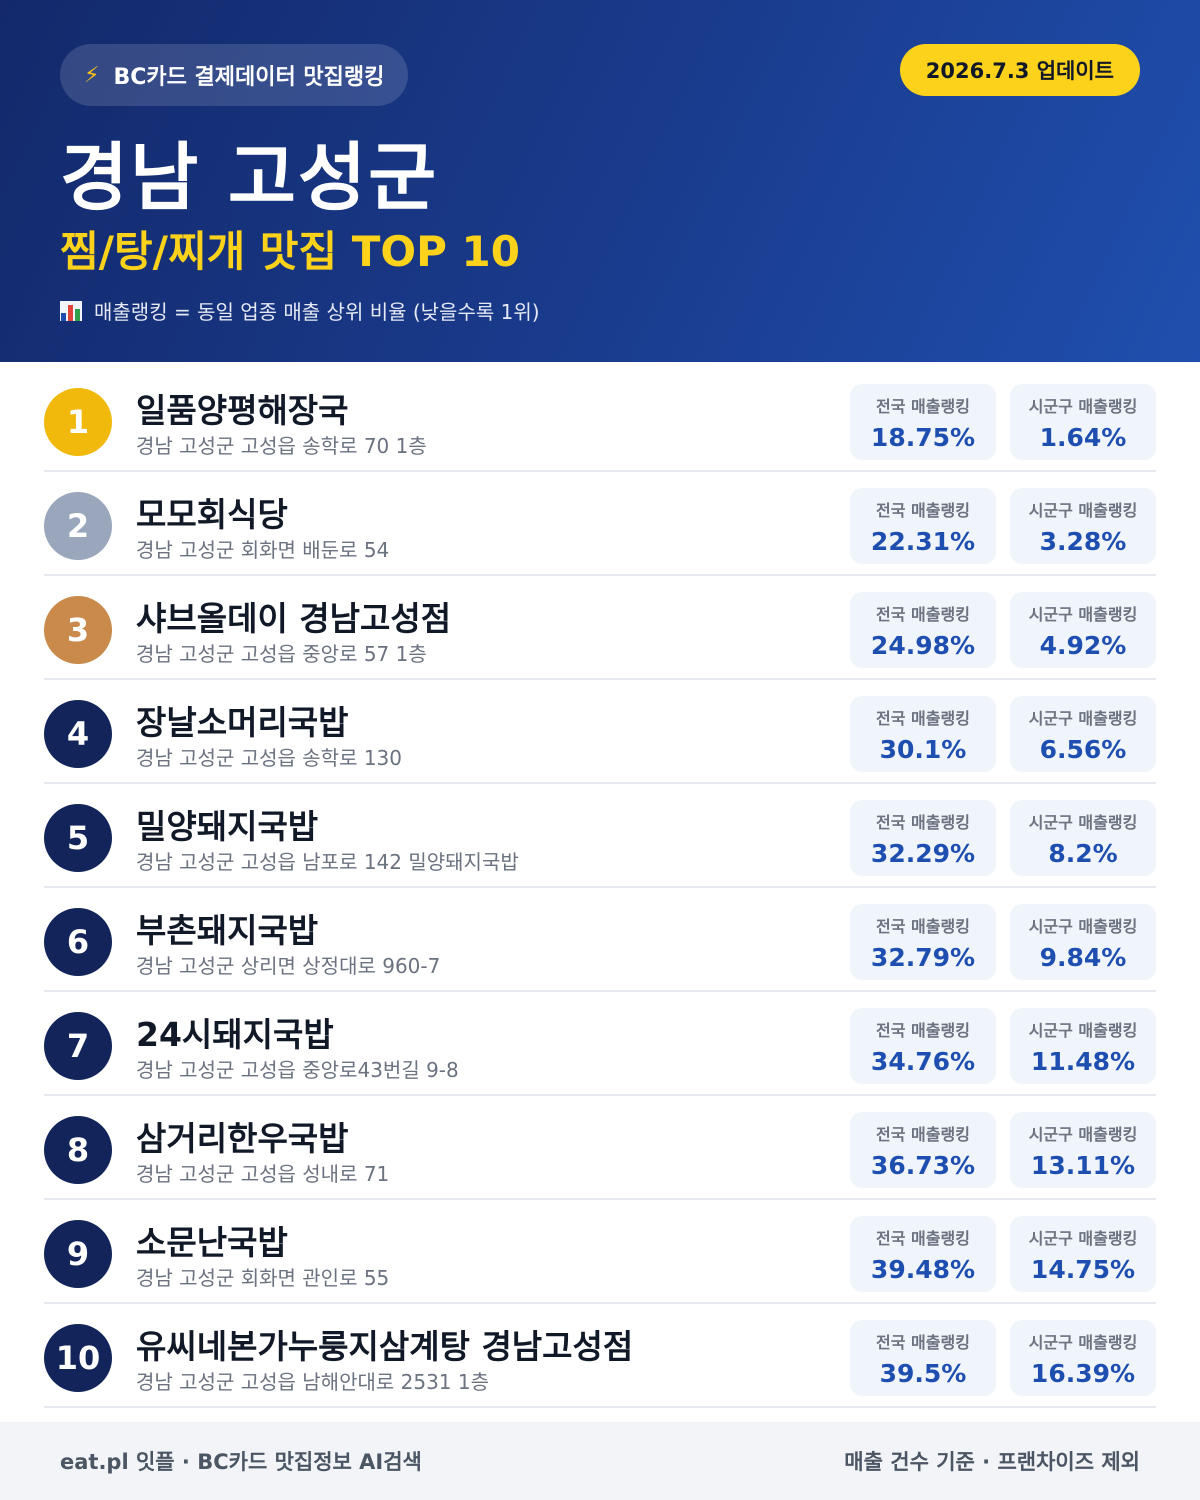 The width and height of the screenshot is (1200, 1500). I want to click on local-ranking-value: 14.75%, so click(1083, 1269).